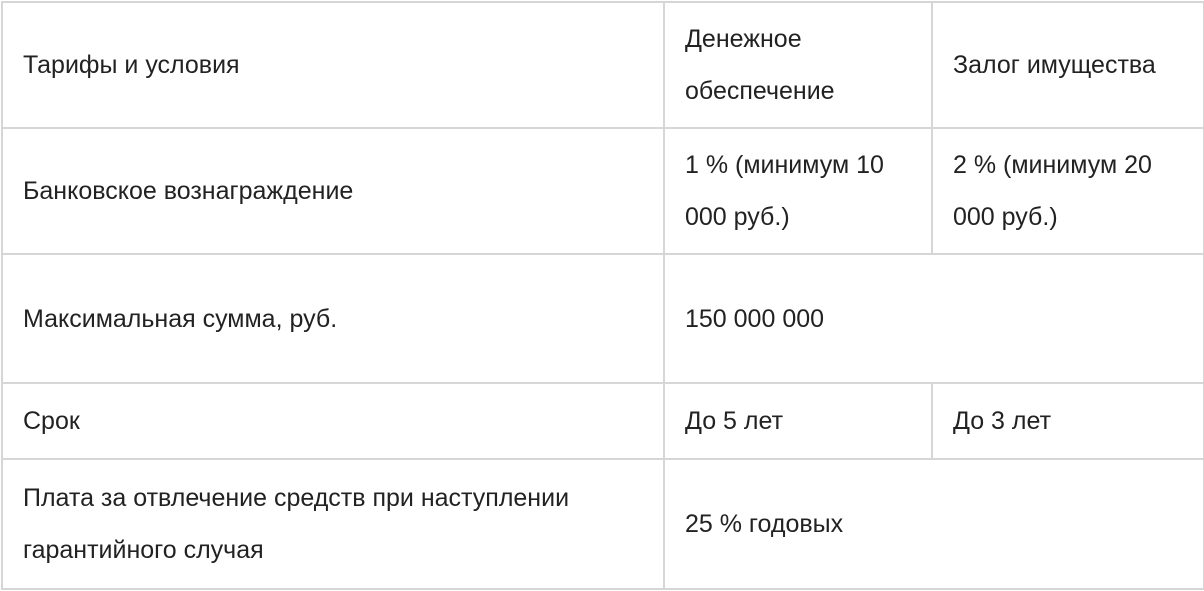  What do you see at coordinates (798, 65) in the screenshot?
I see `header-cell: Денежное обеспечение` at bounding box center [798, 65].